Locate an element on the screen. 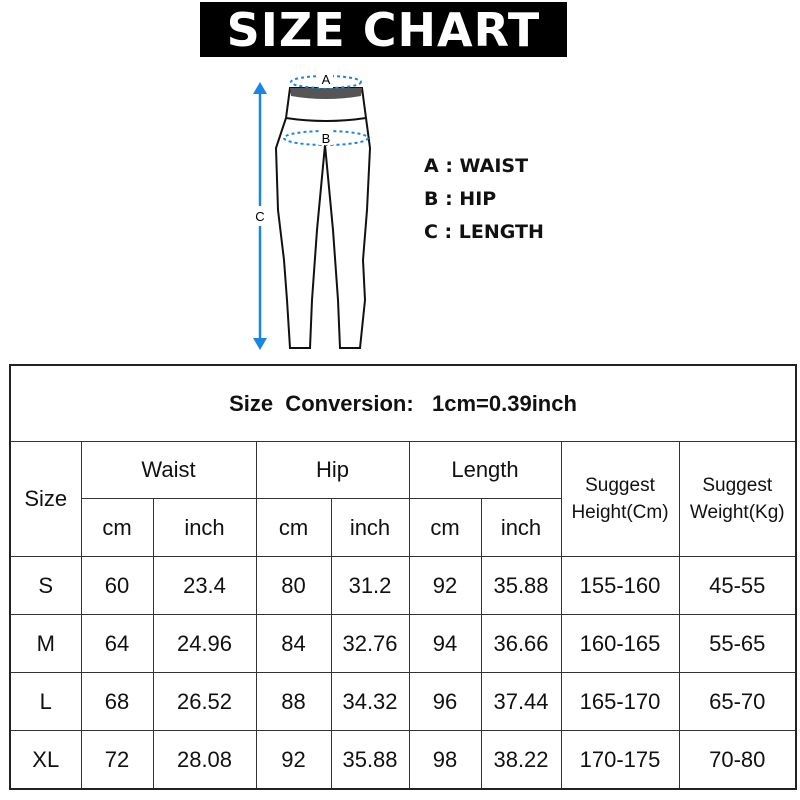  table-cell: S is located at coordinates (45, 585).